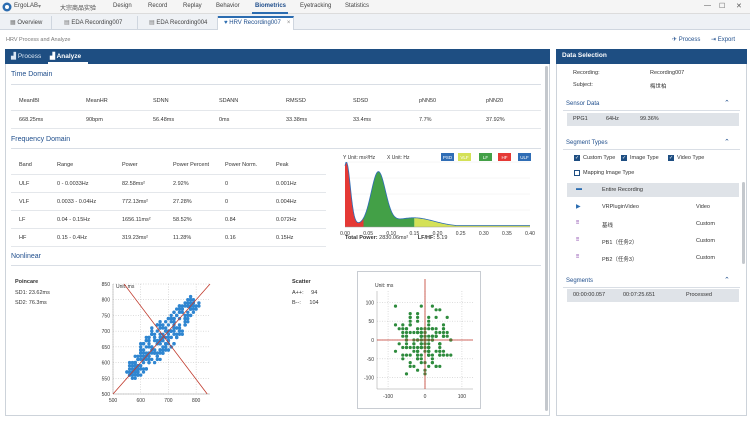 This screenshot has width=750, height=422. I want to click on menu-eyetracking: Eyetracking, so click(316, 6).